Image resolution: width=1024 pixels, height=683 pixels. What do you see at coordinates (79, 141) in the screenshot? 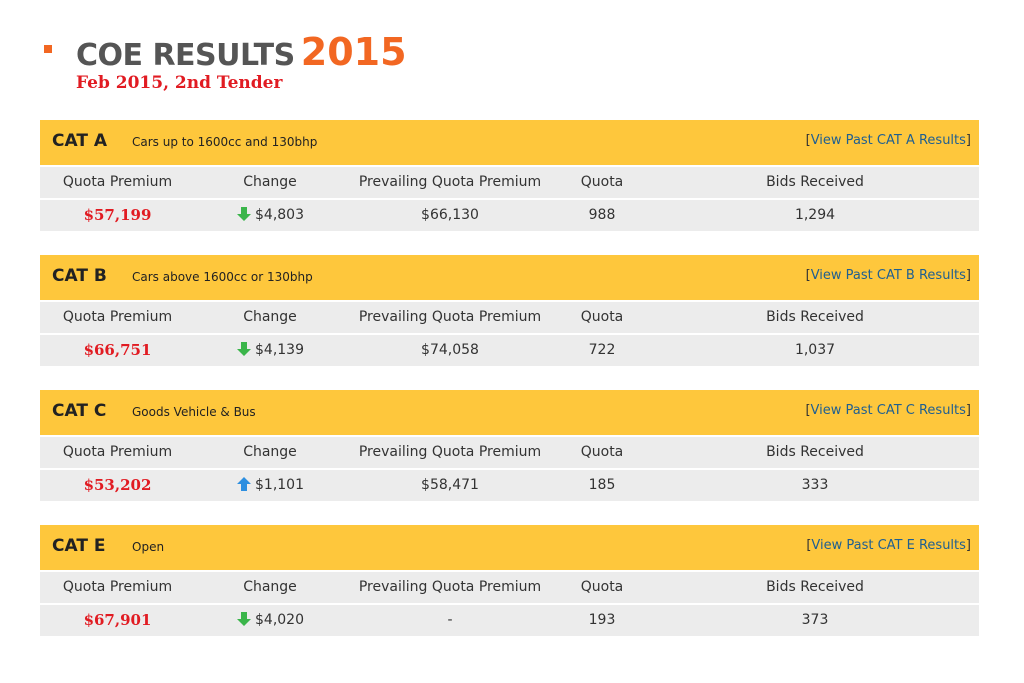
I see `category-name: CAT A` at bounding box center [79, 141].